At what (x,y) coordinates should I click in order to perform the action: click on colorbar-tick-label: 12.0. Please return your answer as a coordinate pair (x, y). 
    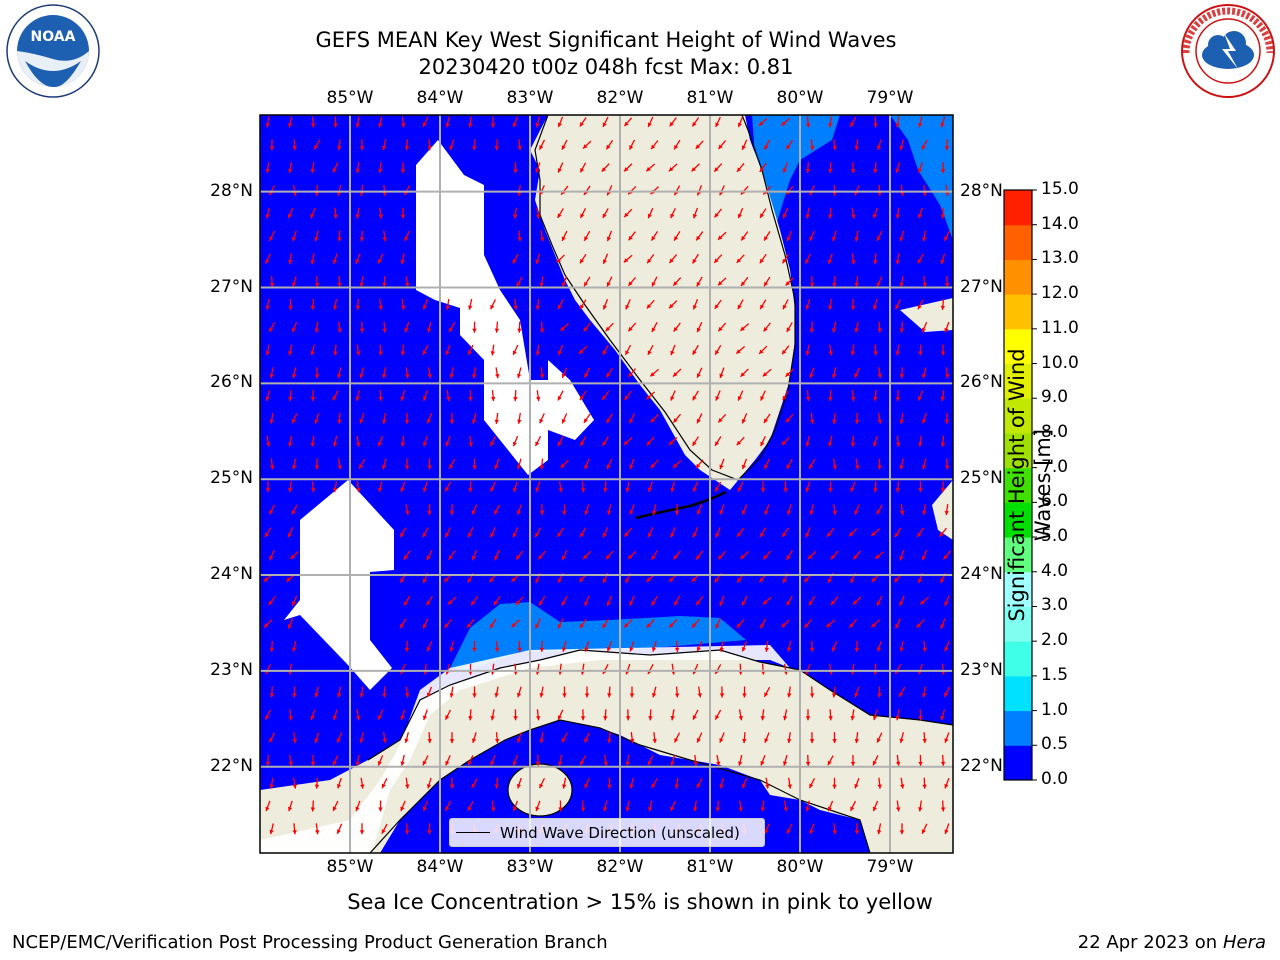
    Looking at the image, I should click on (1060, 293).